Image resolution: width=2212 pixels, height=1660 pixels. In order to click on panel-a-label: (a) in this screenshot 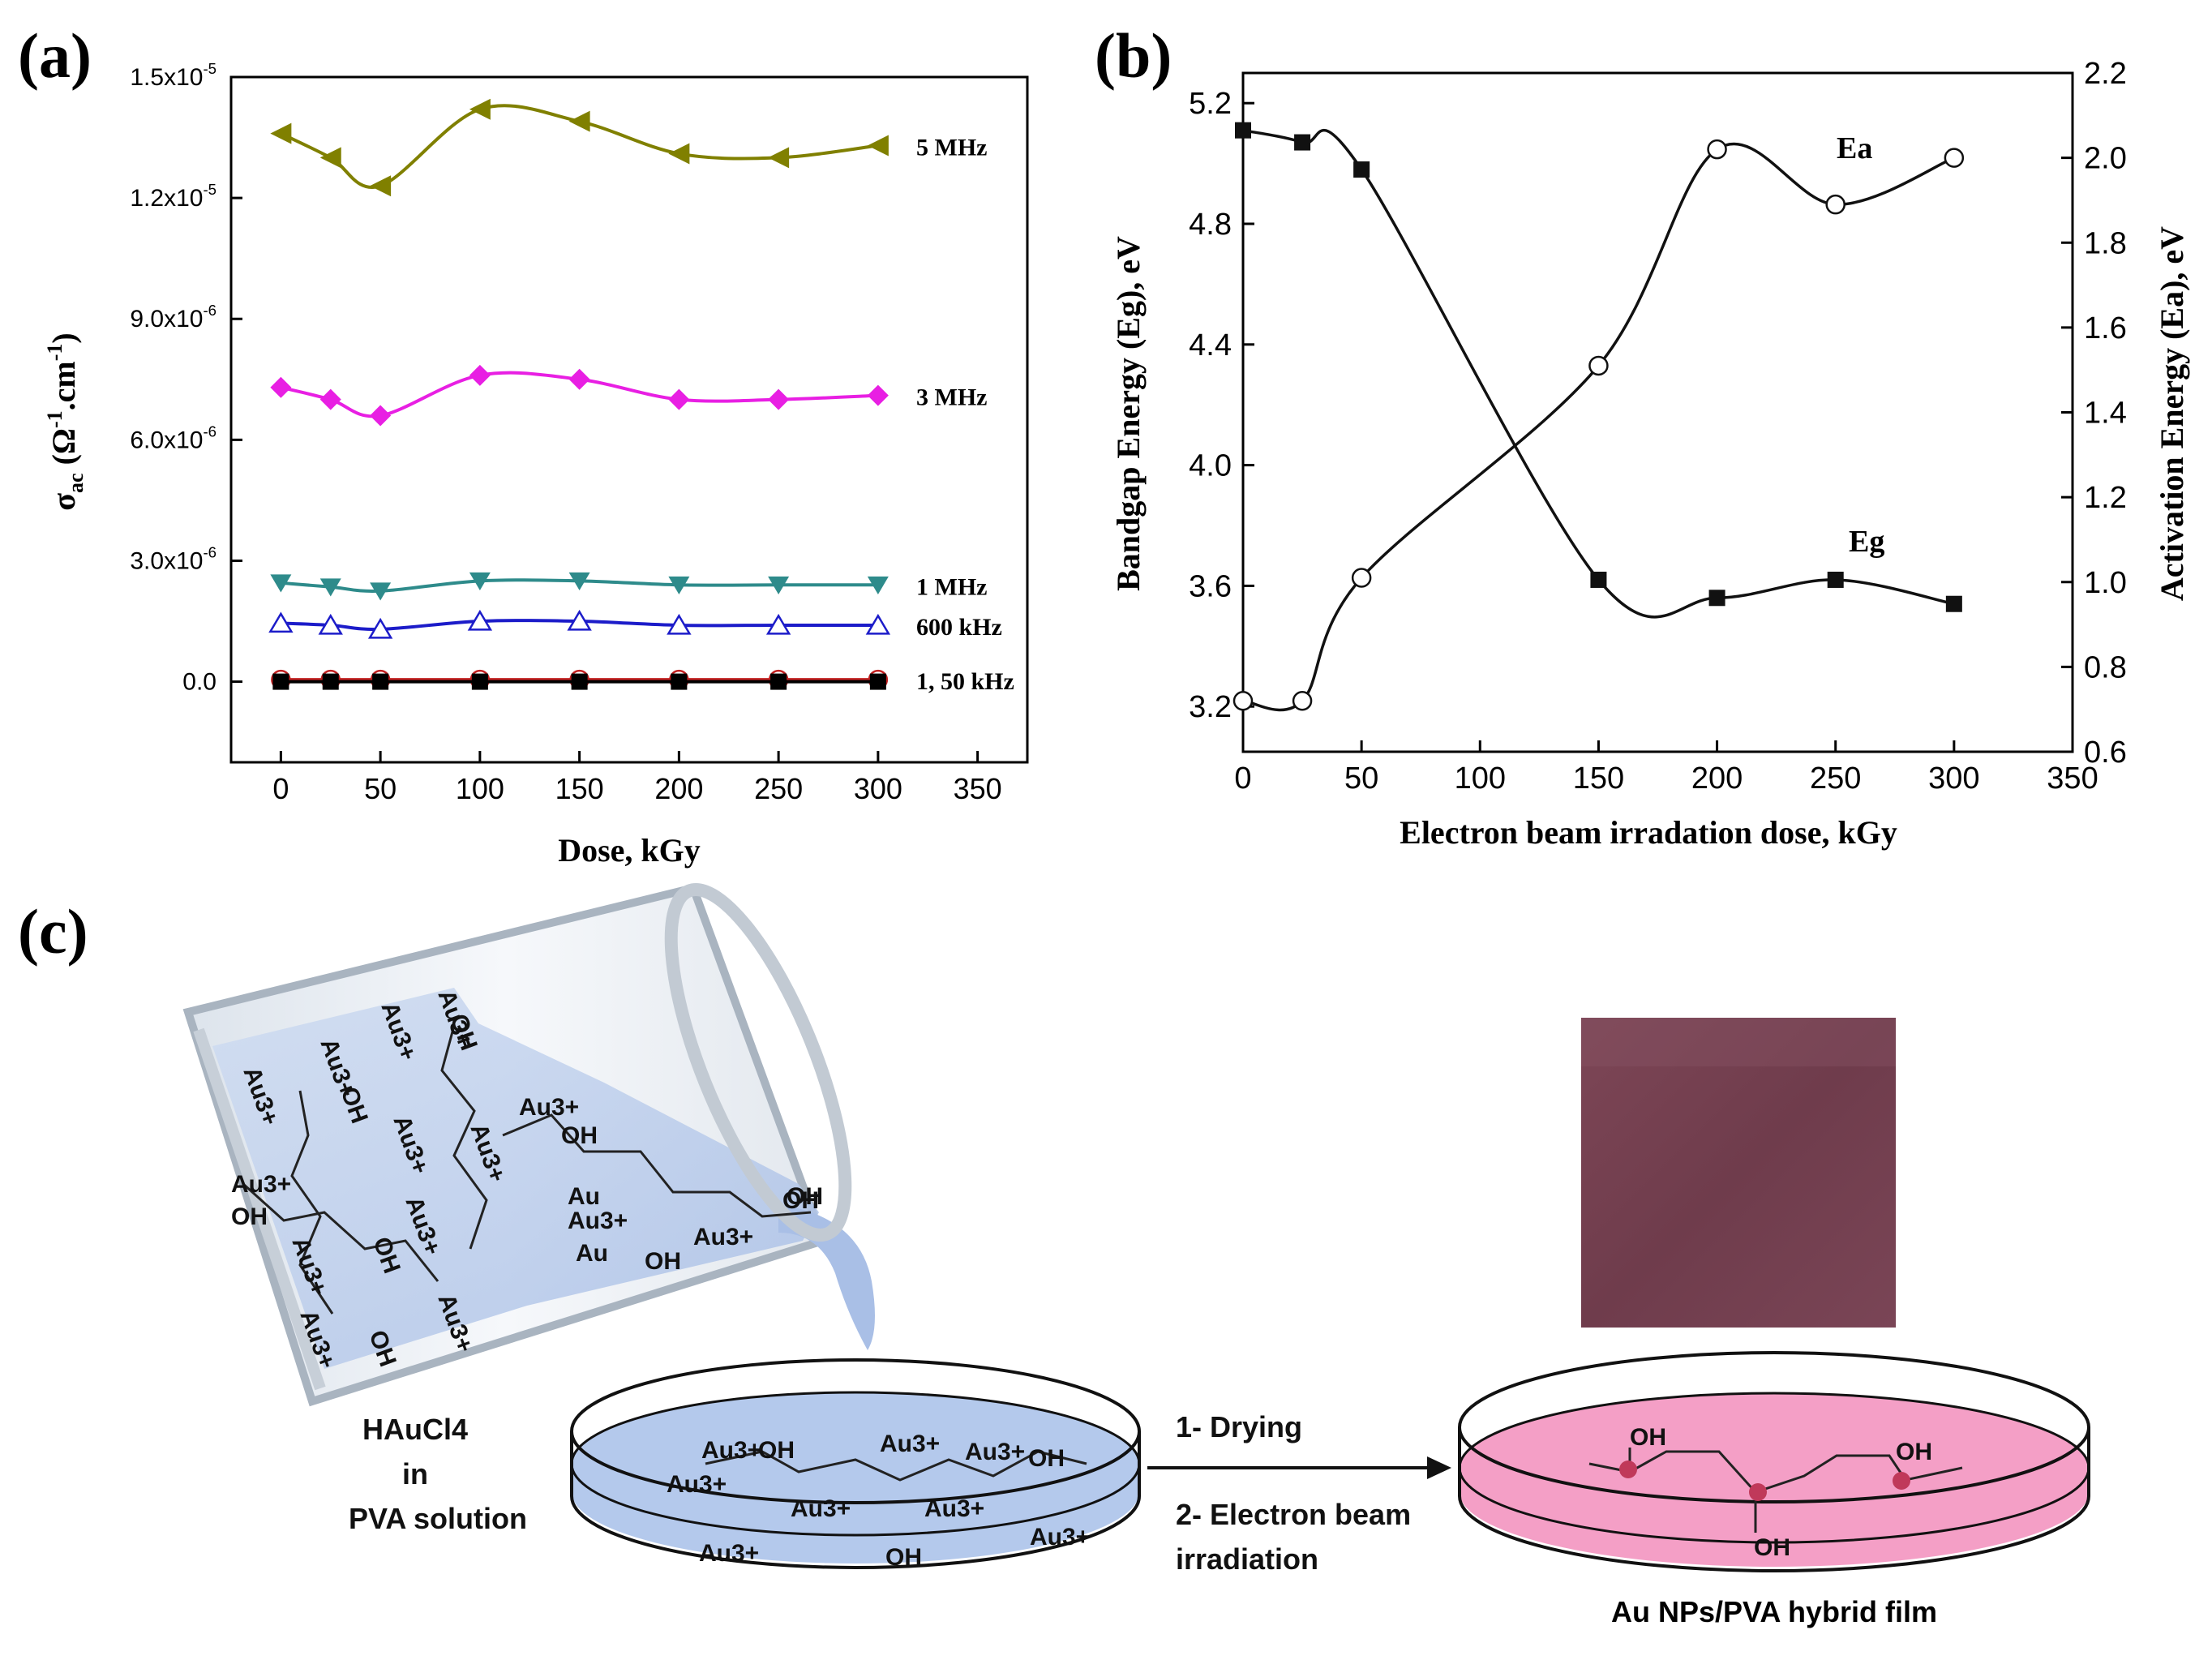, I will do `click(55, 55)`.